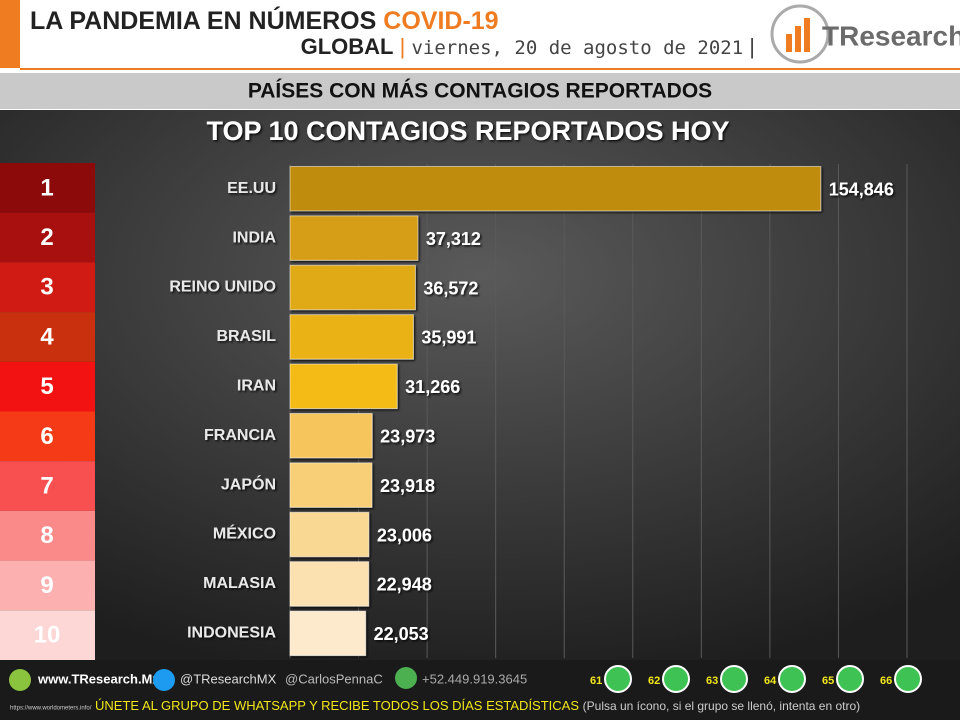 The image size is (960, 720). I want to click on category-label: EE.UU, so click(251, 188).